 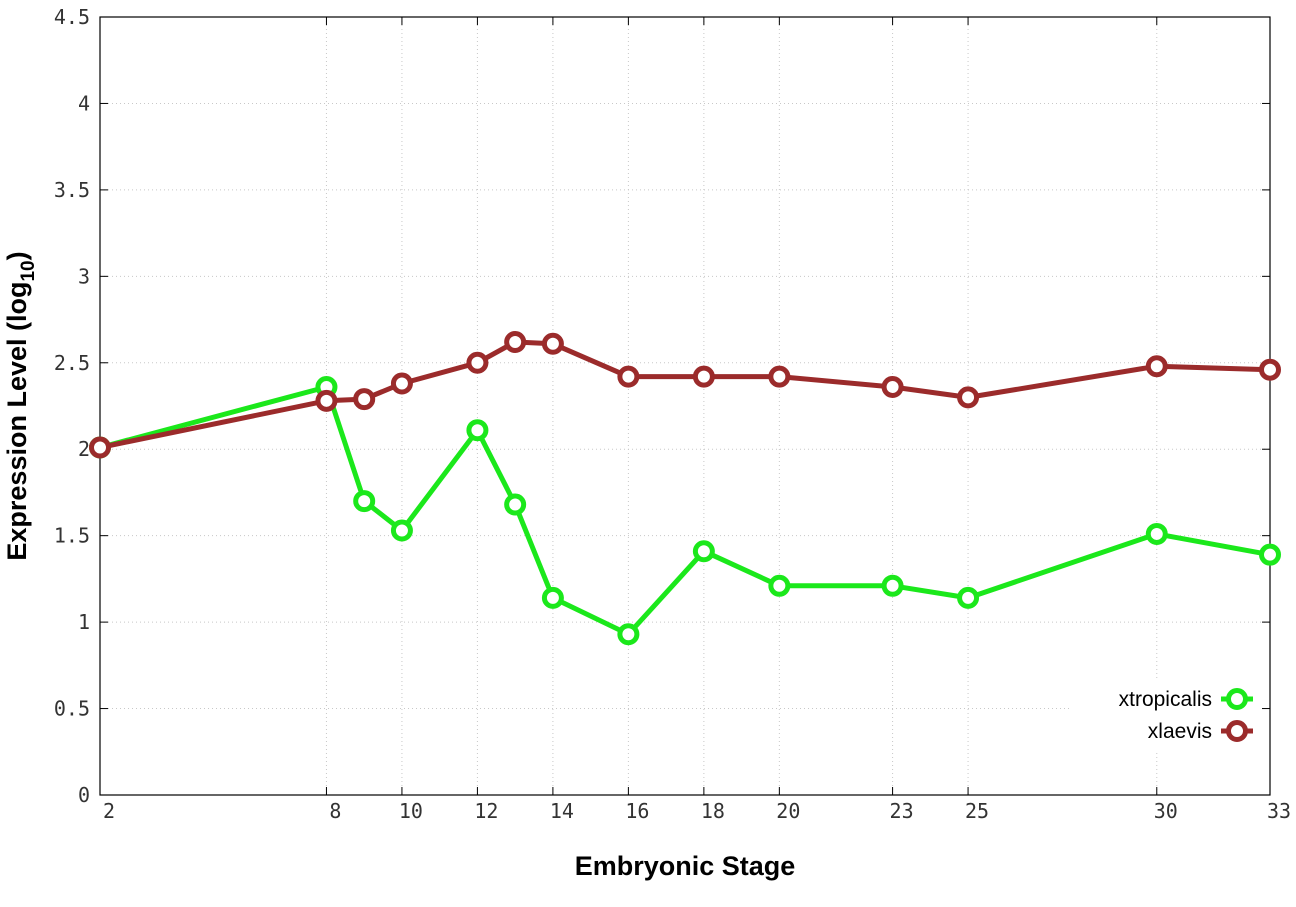 I want to click on y-axis-title: Expression Level (log10), so click(x=20, y=405).